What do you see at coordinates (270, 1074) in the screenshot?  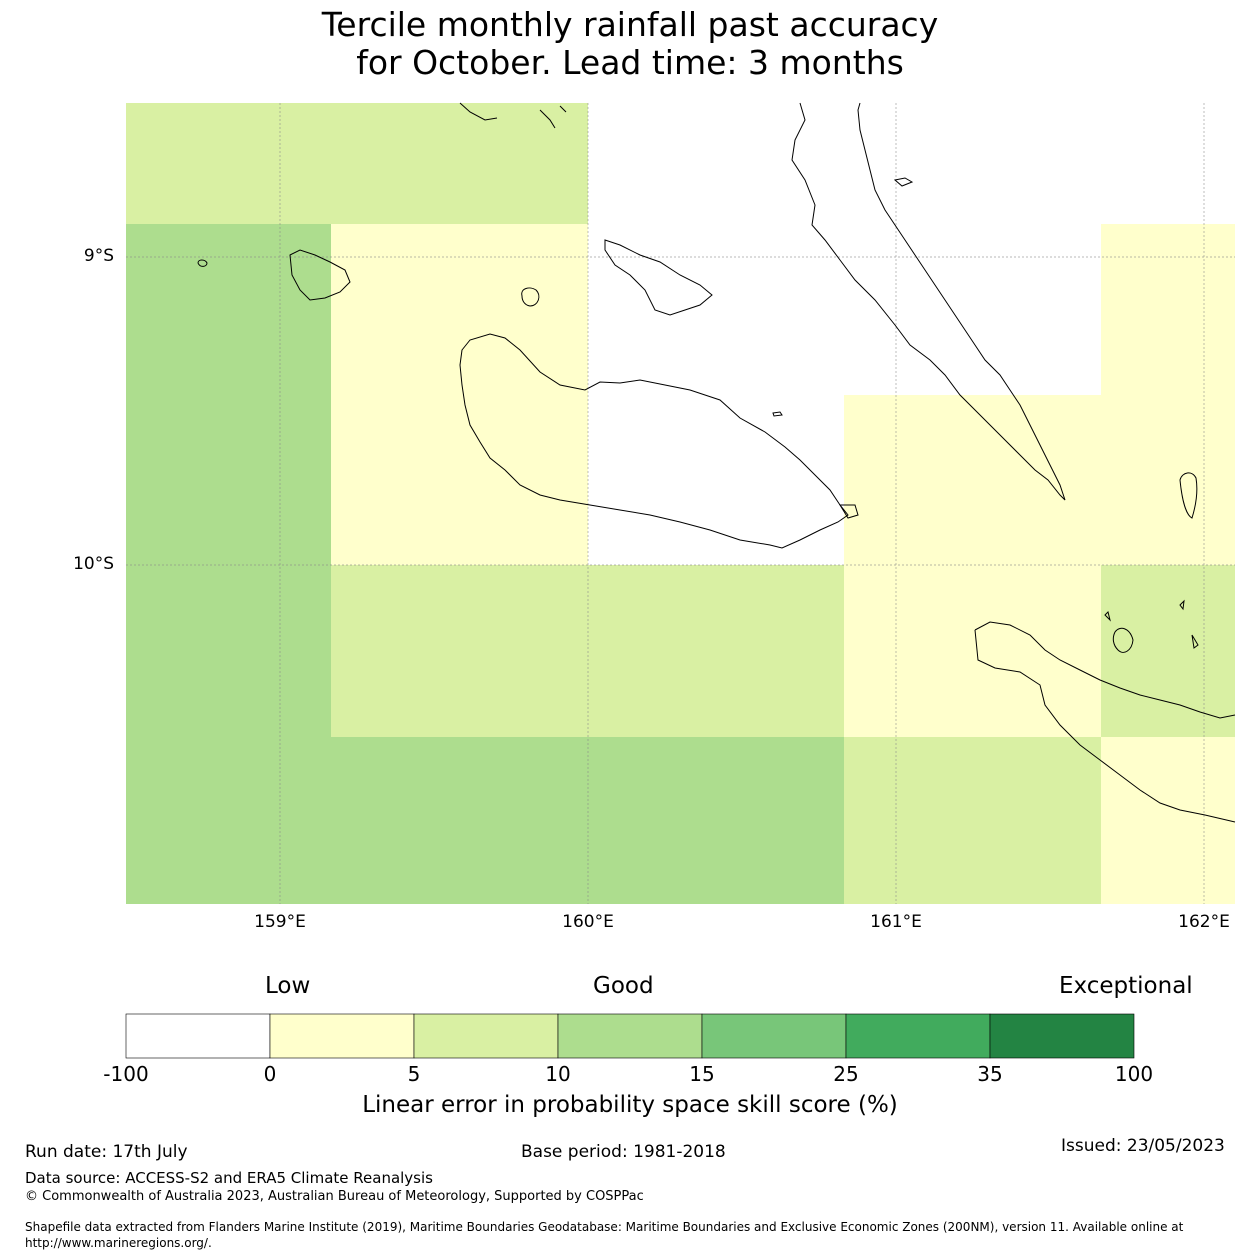 I see `colorbar-tick: 0` at bounding box center [270, 1074].